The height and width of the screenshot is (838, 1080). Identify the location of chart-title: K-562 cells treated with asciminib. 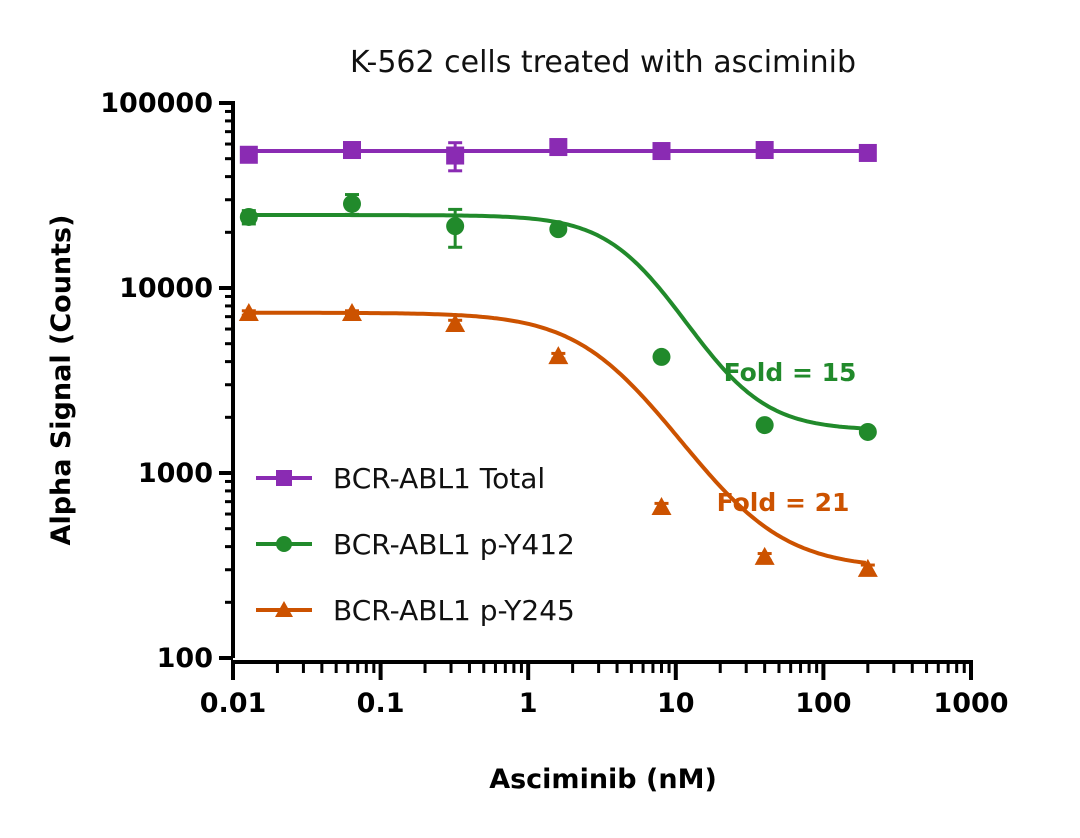
(603, 62).